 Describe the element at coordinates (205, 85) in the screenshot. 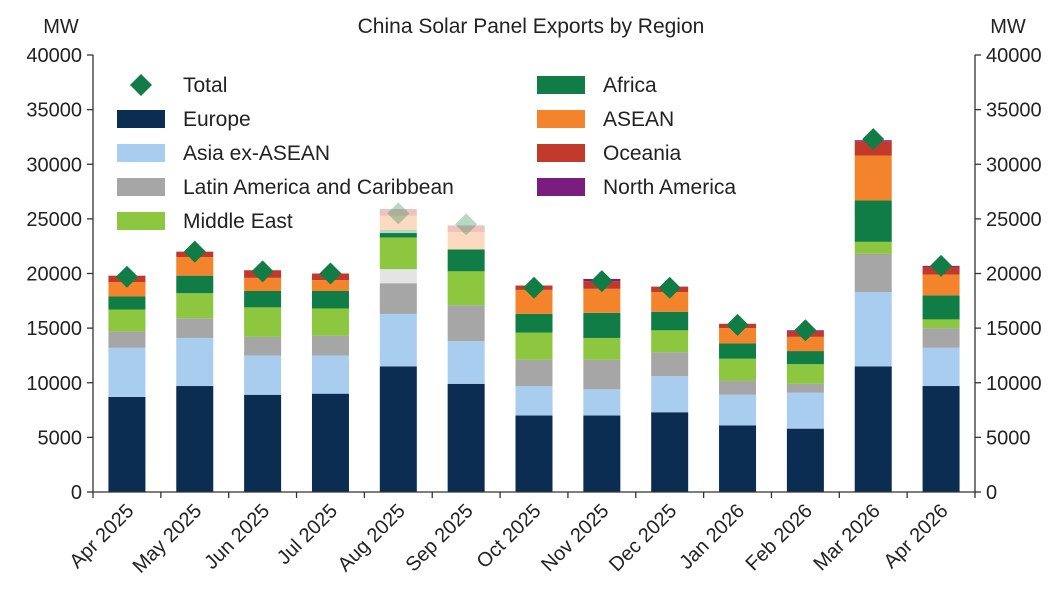

I see `legend-label: Total` at that location.